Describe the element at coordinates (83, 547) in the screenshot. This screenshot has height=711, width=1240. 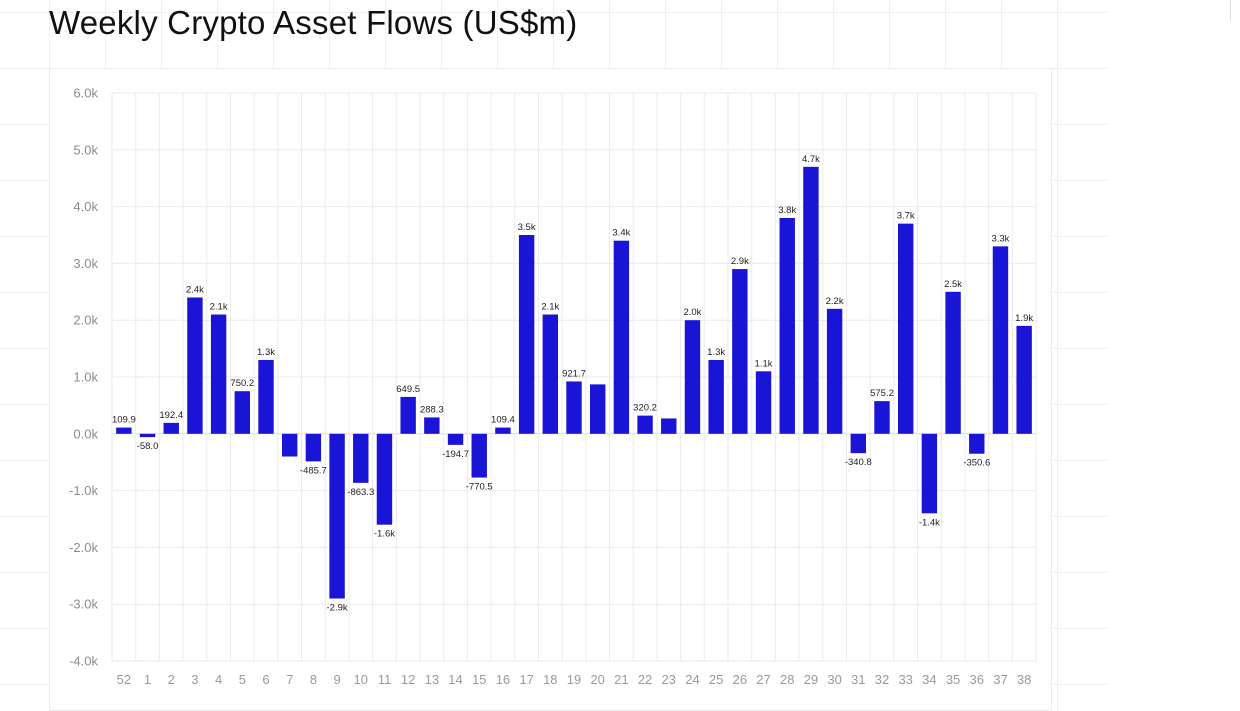
I see `y-tick-label: -2.0k` at that location.